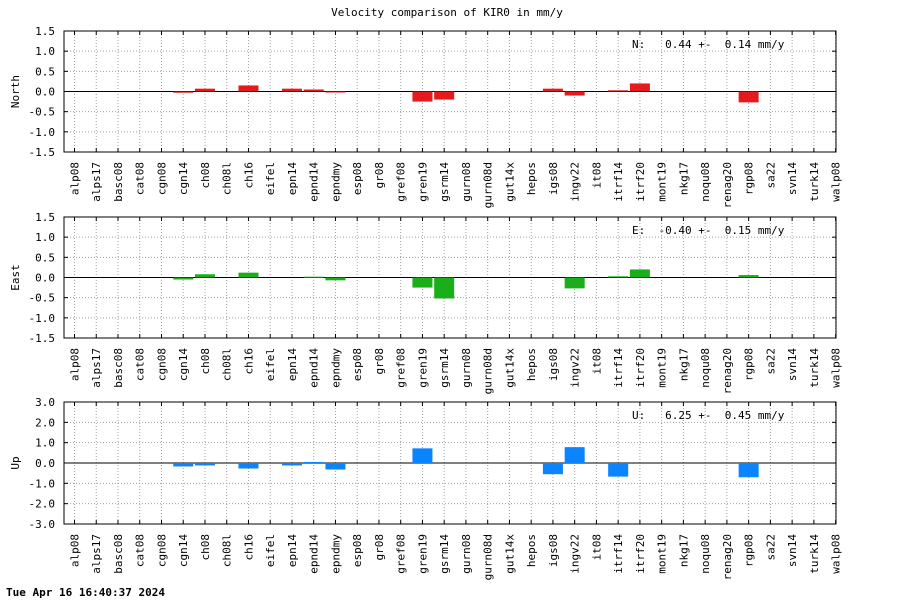 Image resolution: width=900 pixels, height=600 pixels. I want to click on x-tick-label: cgn14, so click(183, 178).